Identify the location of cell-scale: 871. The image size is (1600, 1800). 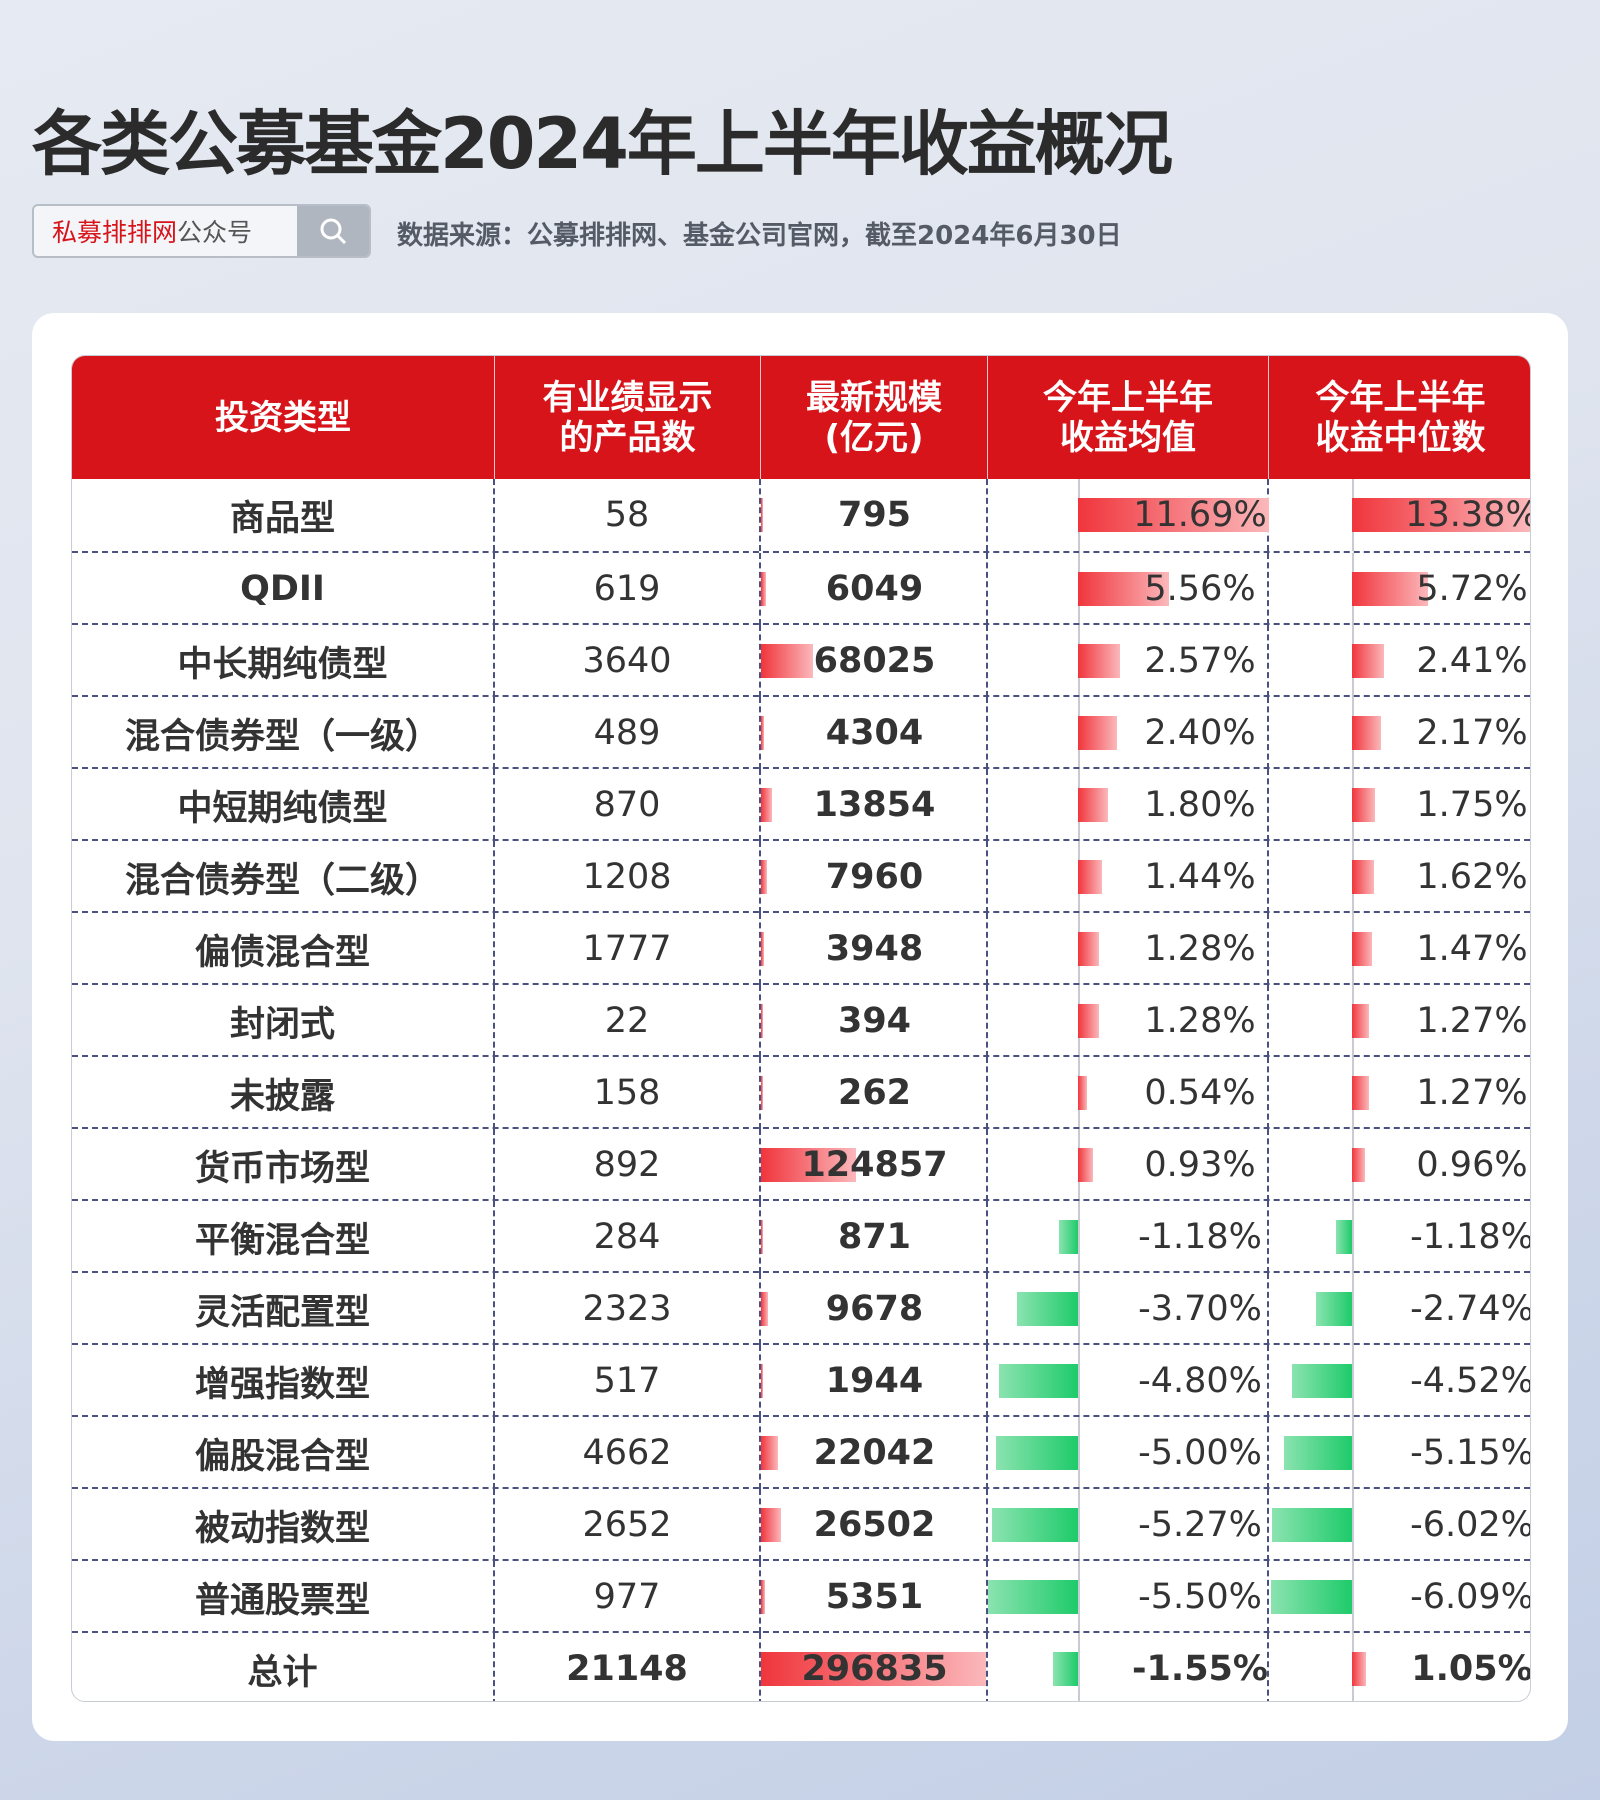
(874, 1237).